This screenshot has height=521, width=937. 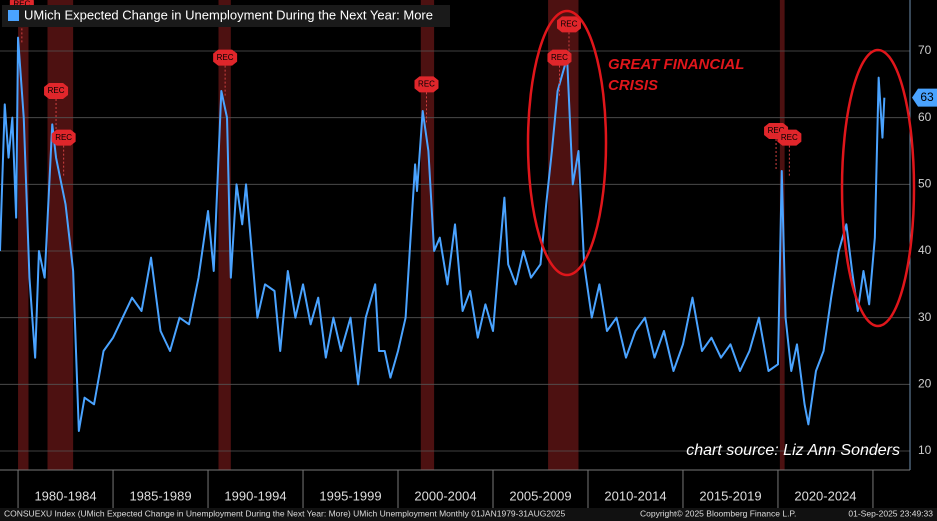 What do you see at coordinates (635, 495) in the screenshot?
I see `x-tick-label: 2010-2014` at bounding box center [635, 495].